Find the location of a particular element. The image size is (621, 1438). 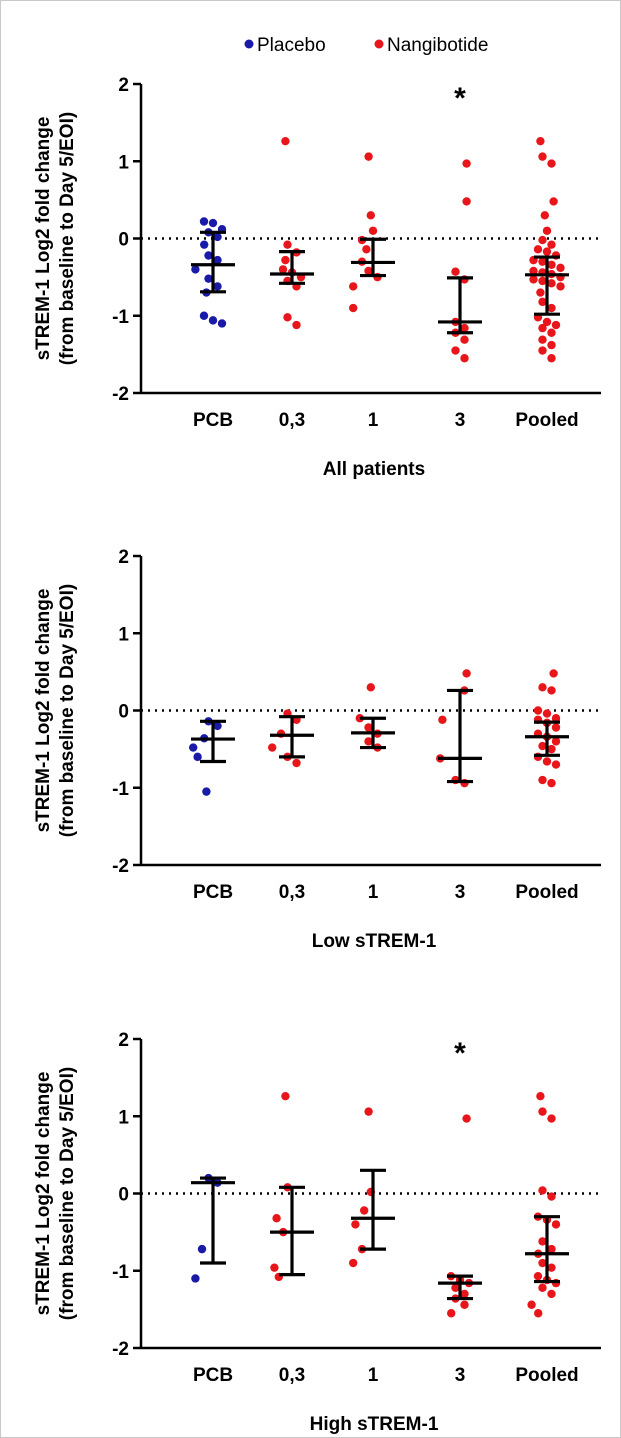

x-tick-label-1: 1 is located at coordinates (373, 1375).